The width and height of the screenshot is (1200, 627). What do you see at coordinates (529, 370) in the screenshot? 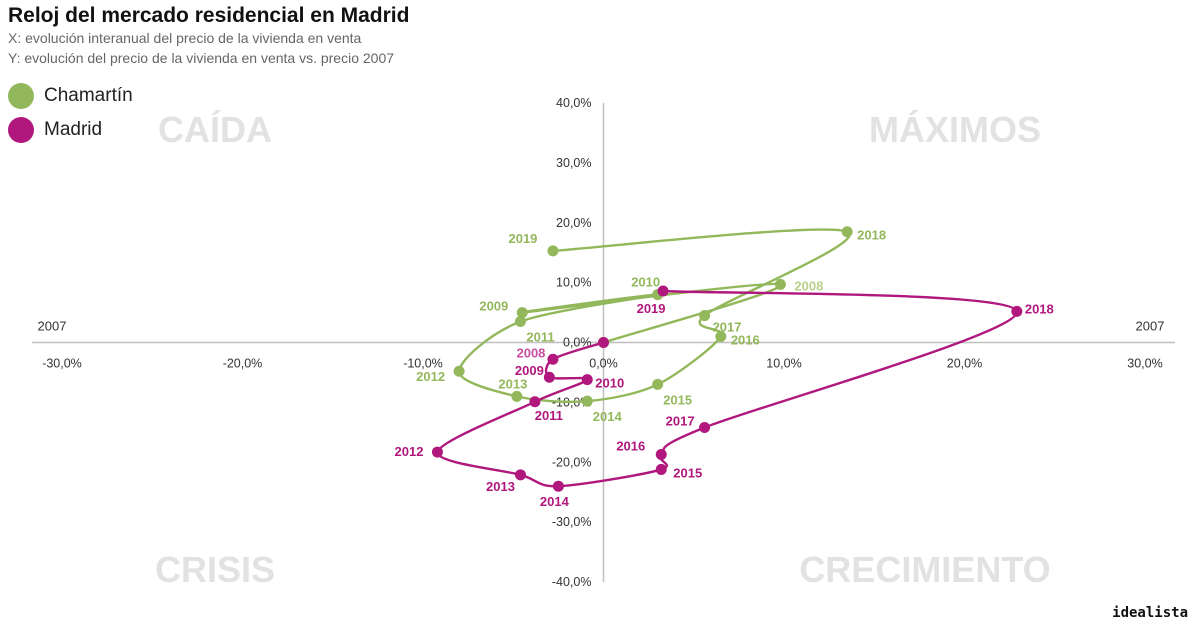
I see `data-label-madrid-2009: 2009` at bounding box center [529, 370].